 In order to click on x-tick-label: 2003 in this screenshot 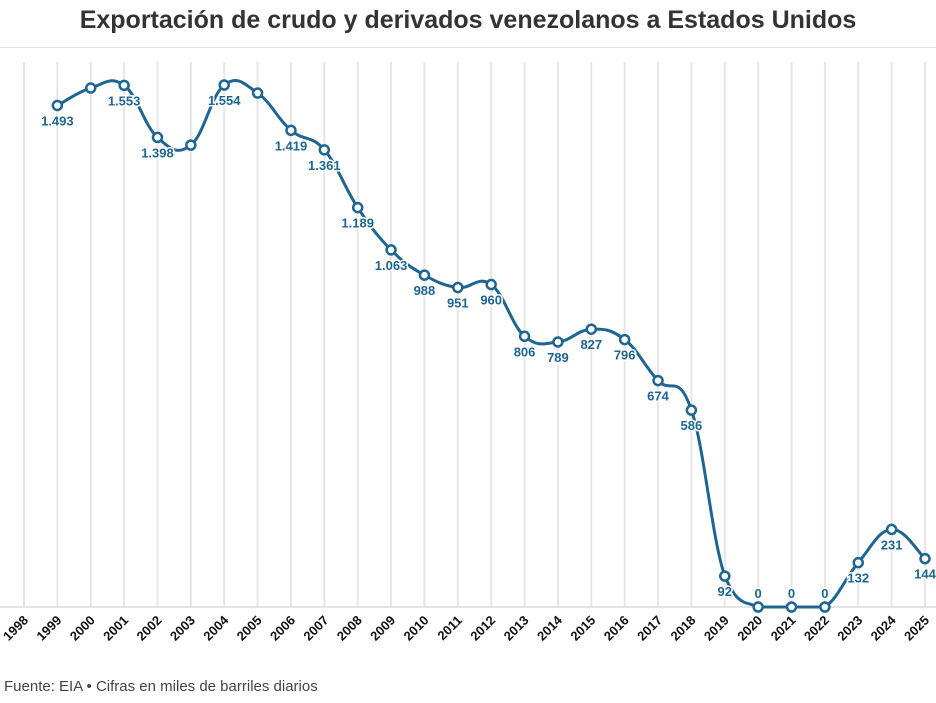, I will do `click(182, 628)`.